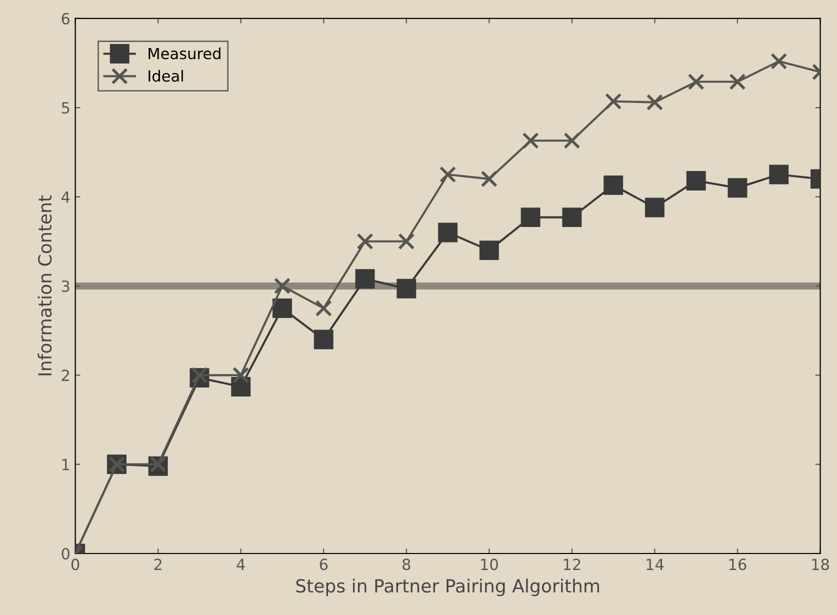  I want to click on x-tick-label: 2, so click(158, 564).